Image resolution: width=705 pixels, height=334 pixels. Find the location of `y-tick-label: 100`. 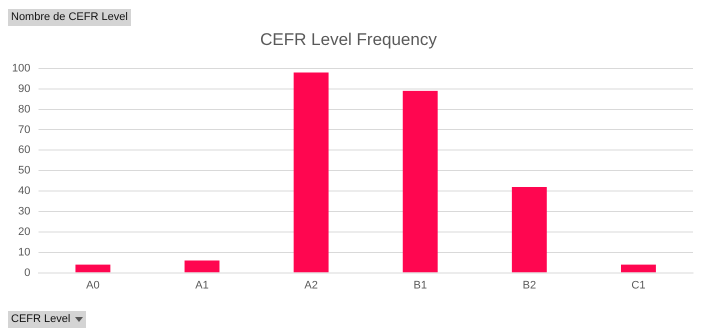

y-tick-label: 100 is located at coordinates (21, 68).